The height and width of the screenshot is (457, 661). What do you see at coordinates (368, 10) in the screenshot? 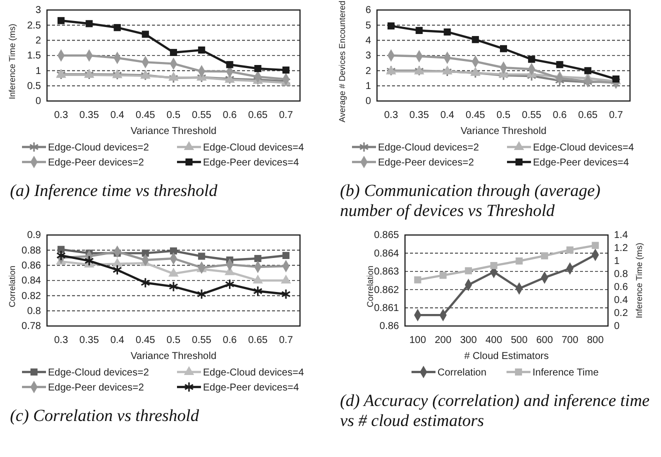
I see `y-tick-label: 6` at bounding box center [368, 10].